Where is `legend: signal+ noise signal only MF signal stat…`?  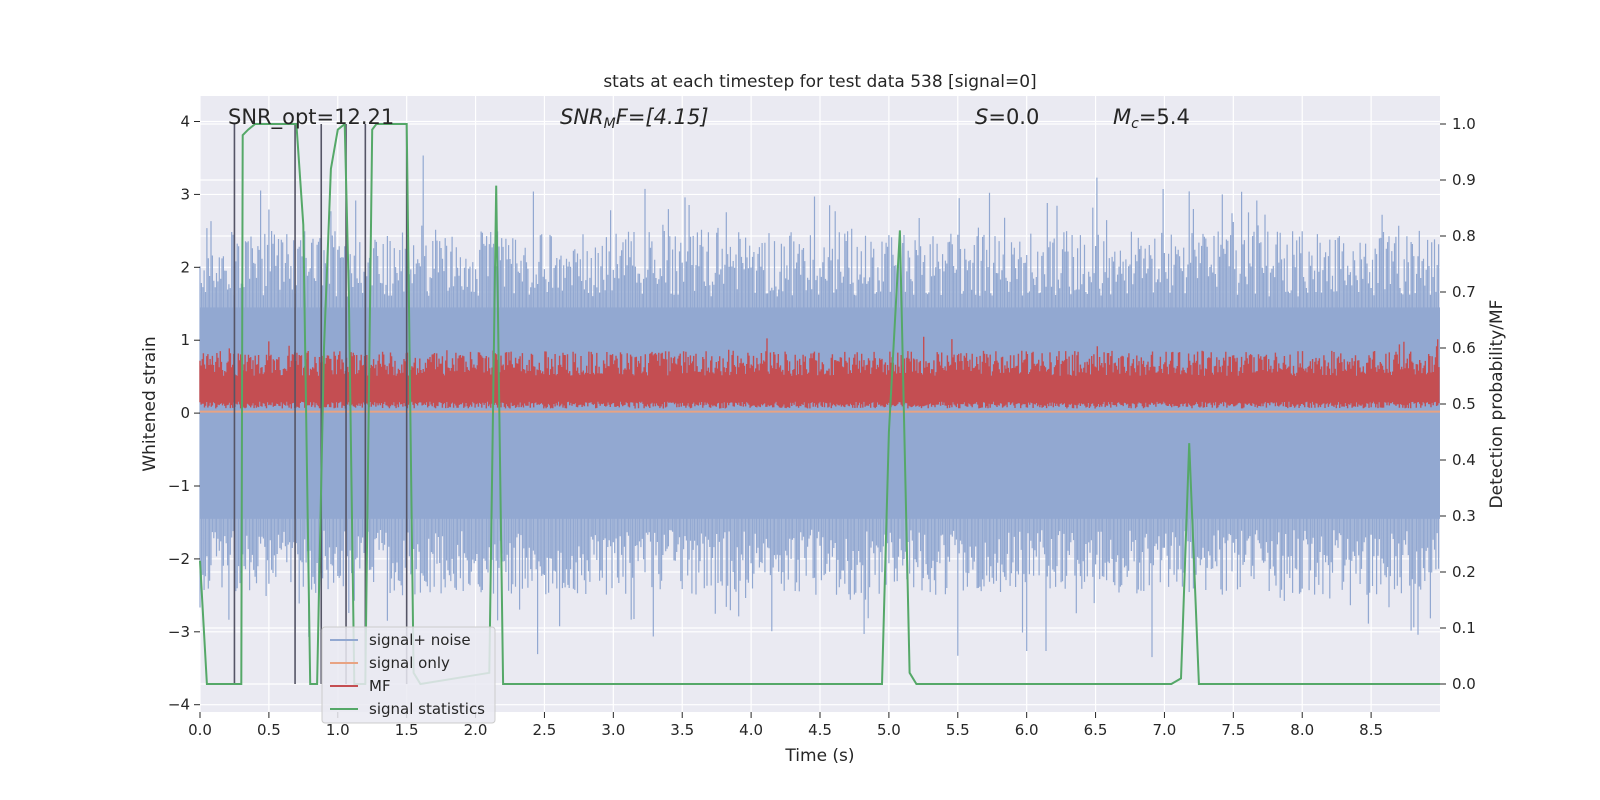
legend: signal+ noise signal only MF signal stat… is located at coordinates (408, 675).